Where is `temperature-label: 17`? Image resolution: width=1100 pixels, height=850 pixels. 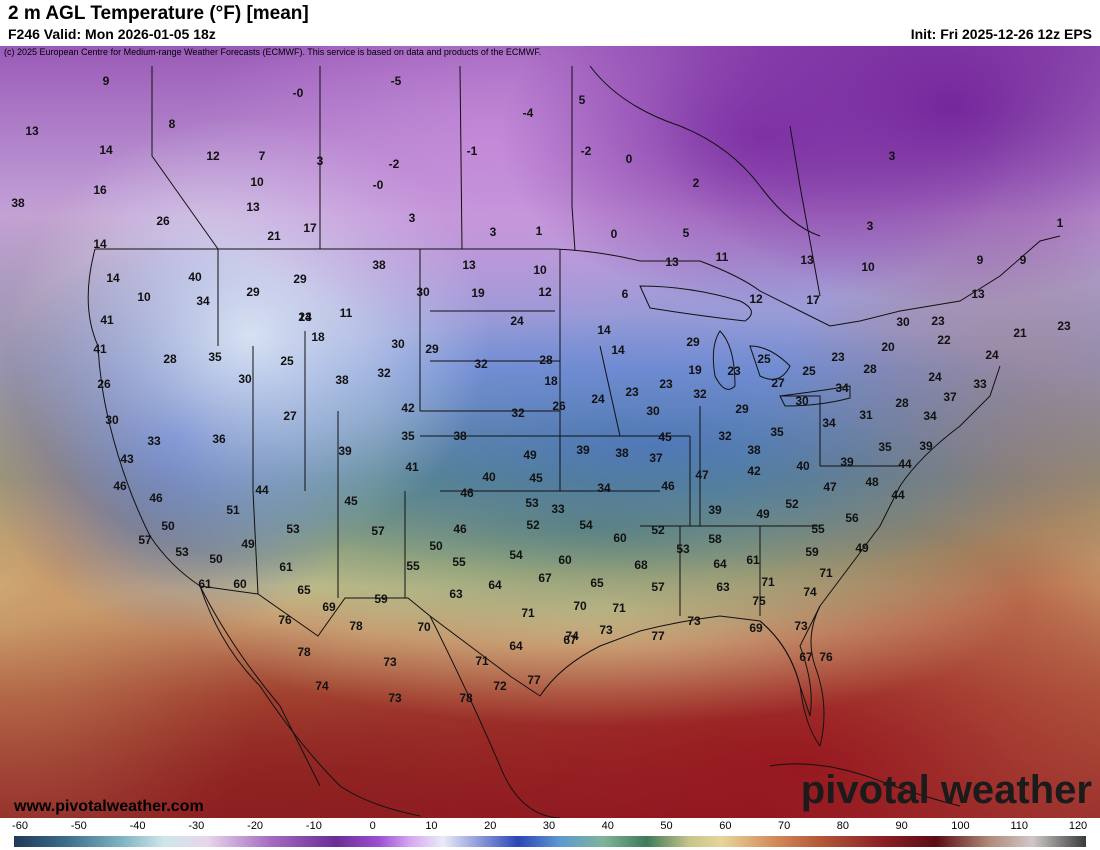 temperature-label: 17 is located at coordinates (813, 300).